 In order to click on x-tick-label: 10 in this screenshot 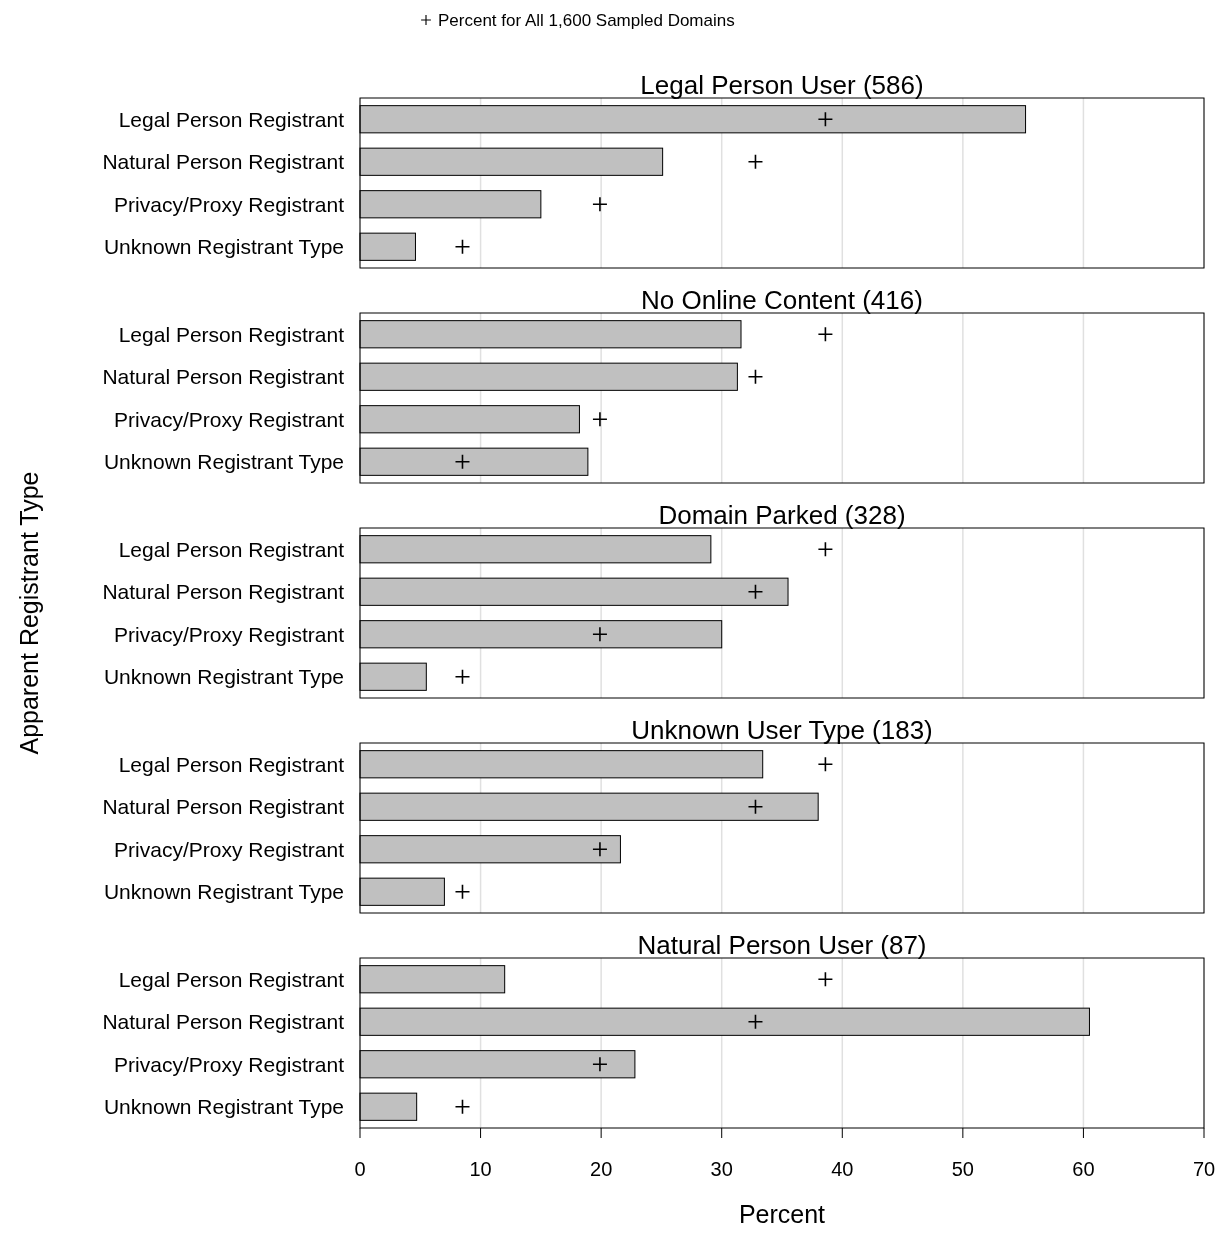, I will do `click(480, 1169)`.